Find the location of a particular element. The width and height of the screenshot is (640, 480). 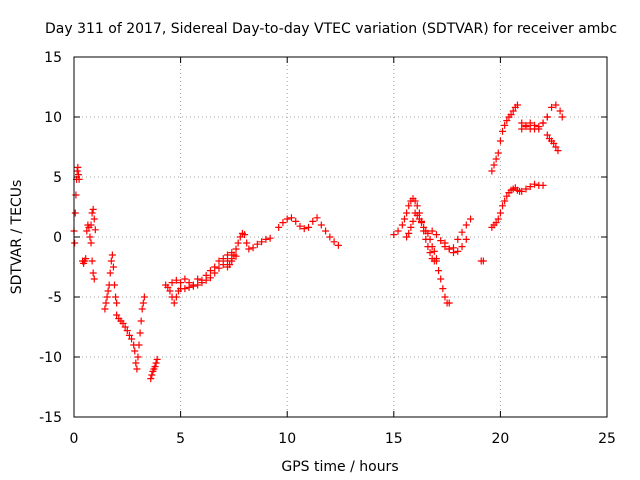

x-tick-label: 25 is located at coordinates (607, 439).